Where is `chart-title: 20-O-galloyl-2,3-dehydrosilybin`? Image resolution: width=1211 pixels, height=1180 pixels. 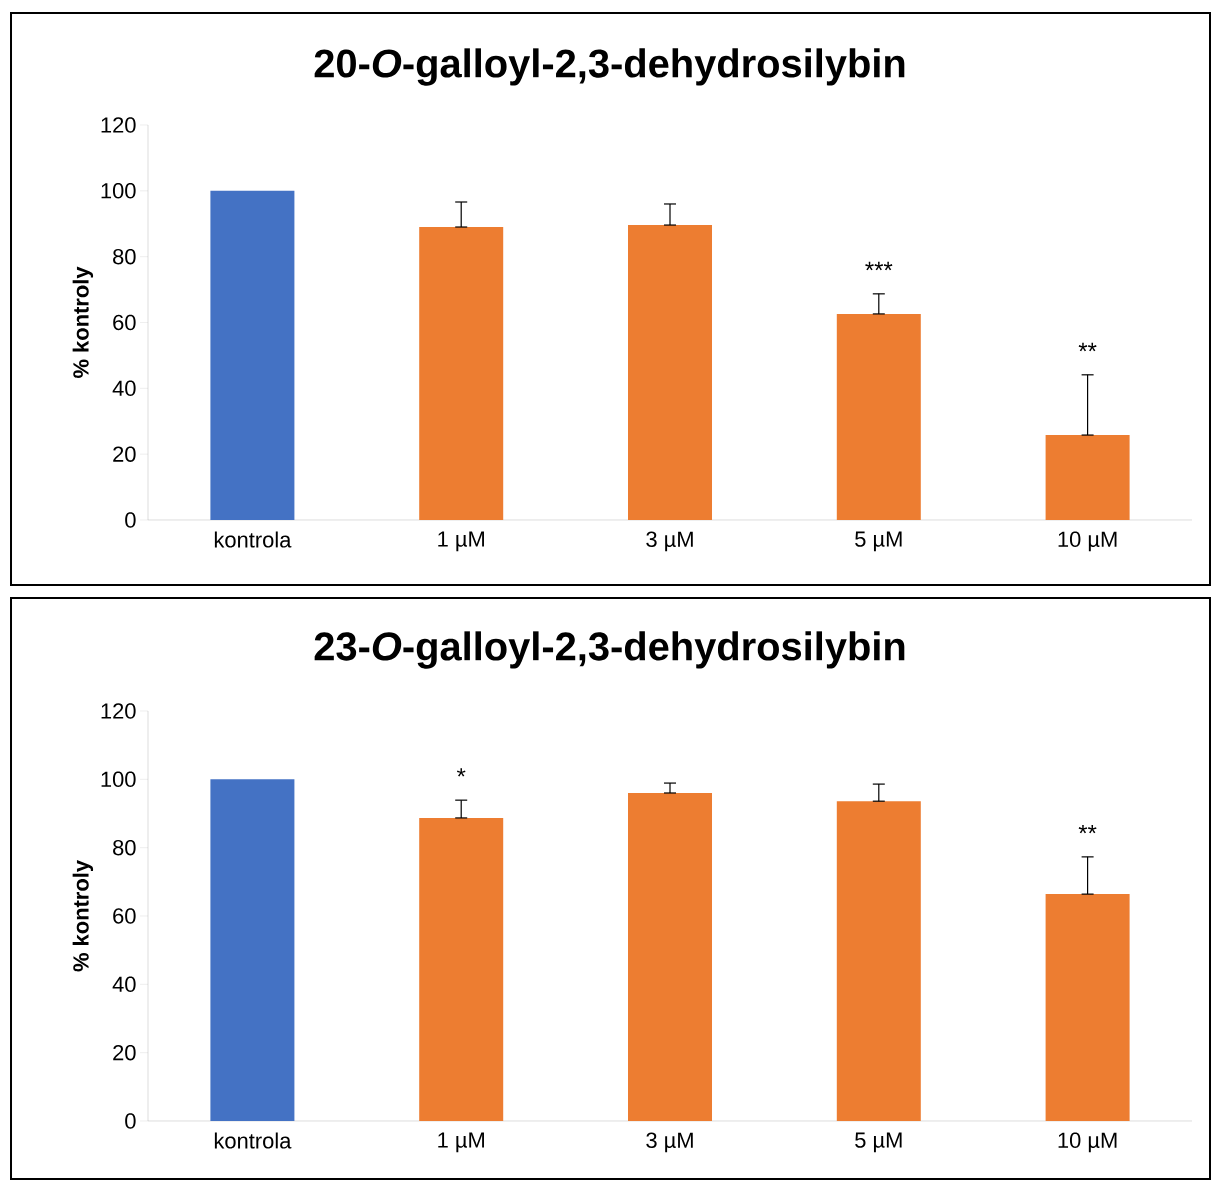 chart-title: 20-O-galloyl-2,3-dehydrosilybin is located at coordinates (609, 67).